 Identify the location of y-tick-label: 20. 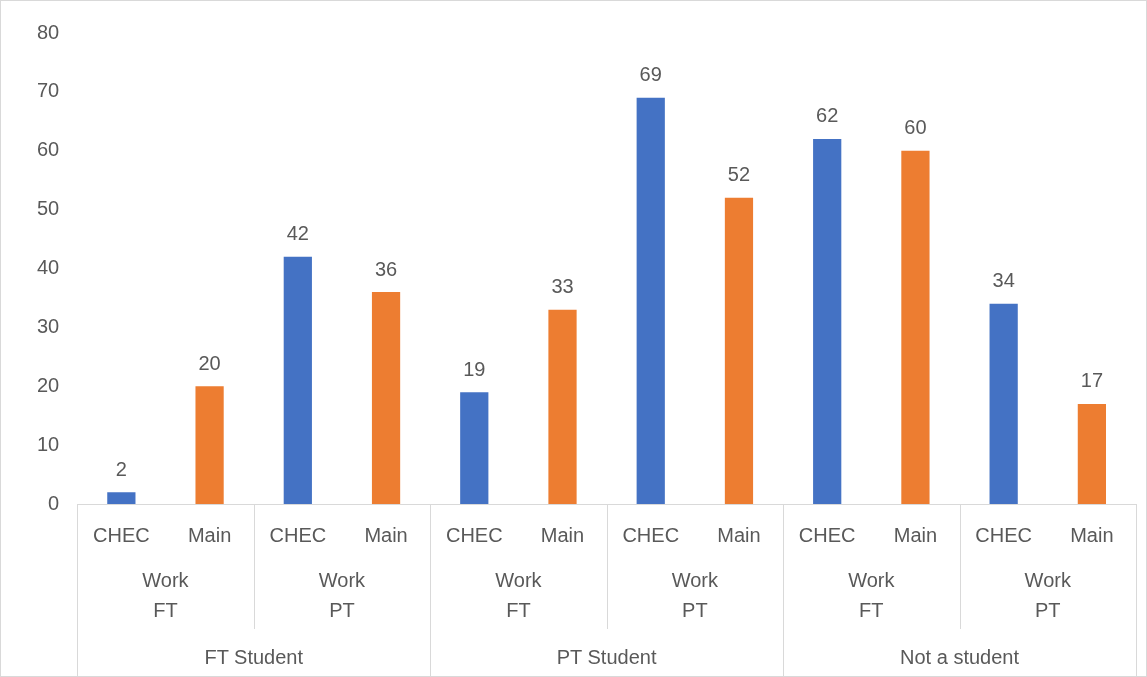
(48, 384).